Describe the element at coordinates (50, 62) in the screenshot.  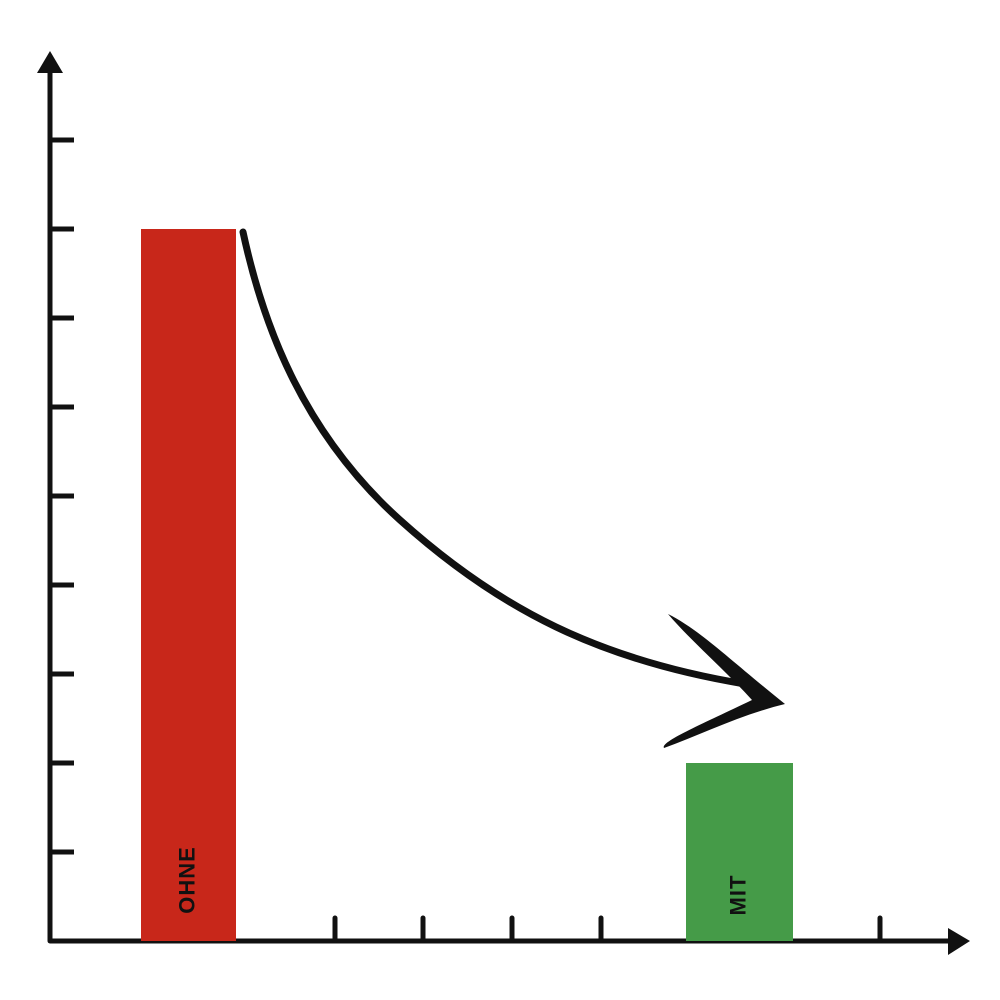
I see `y-axis-arrowhead` at that location.